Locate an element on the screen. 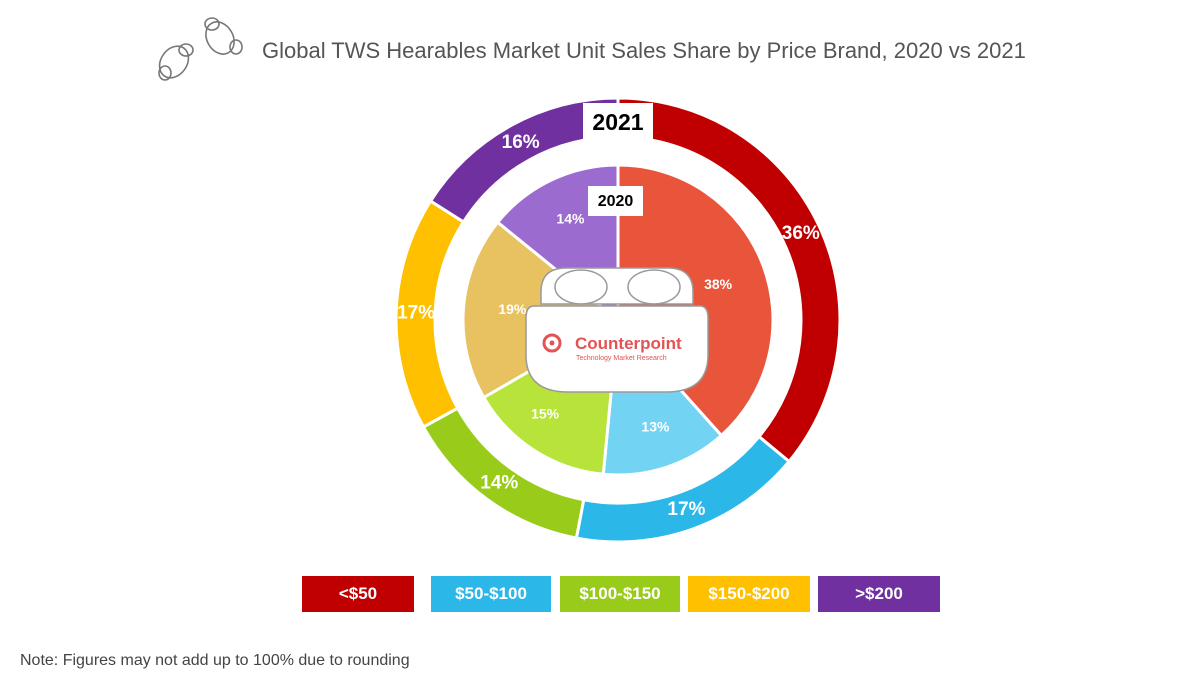 The image size is (1200, 690). brand-tagline: Technology Market Research is located at coordinates (621, 358).